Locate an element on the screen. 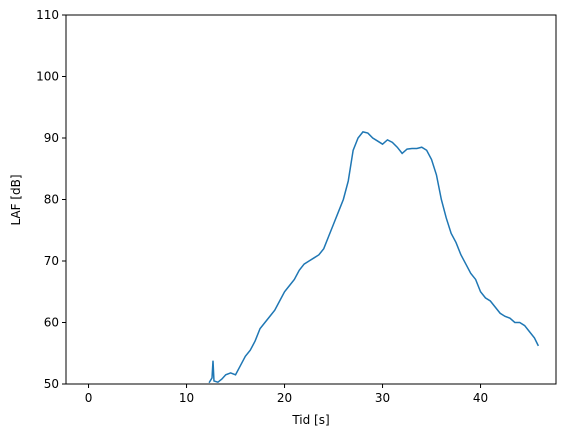  y-tick-label: 60 is located at coordinates (51, 323).